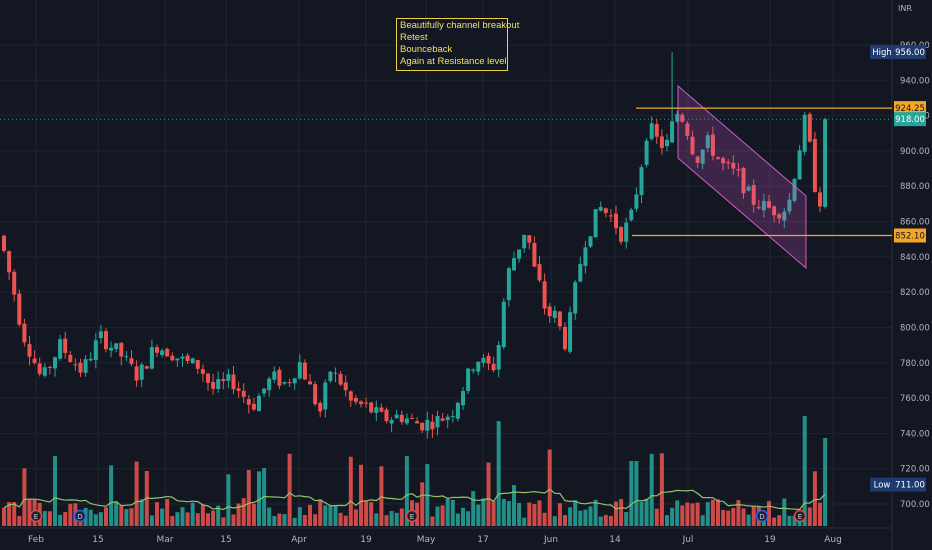  I want to click on x-tick-label-8: Jun, so click(550, 540).